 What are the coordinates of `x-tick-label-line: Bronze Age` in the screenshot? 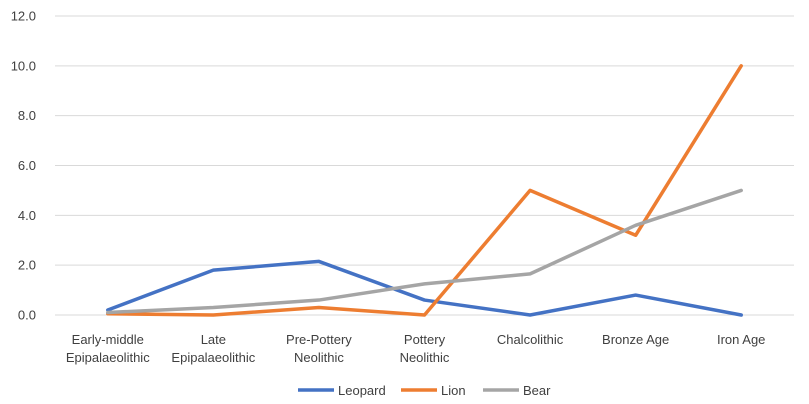 It's located at (635, 339).